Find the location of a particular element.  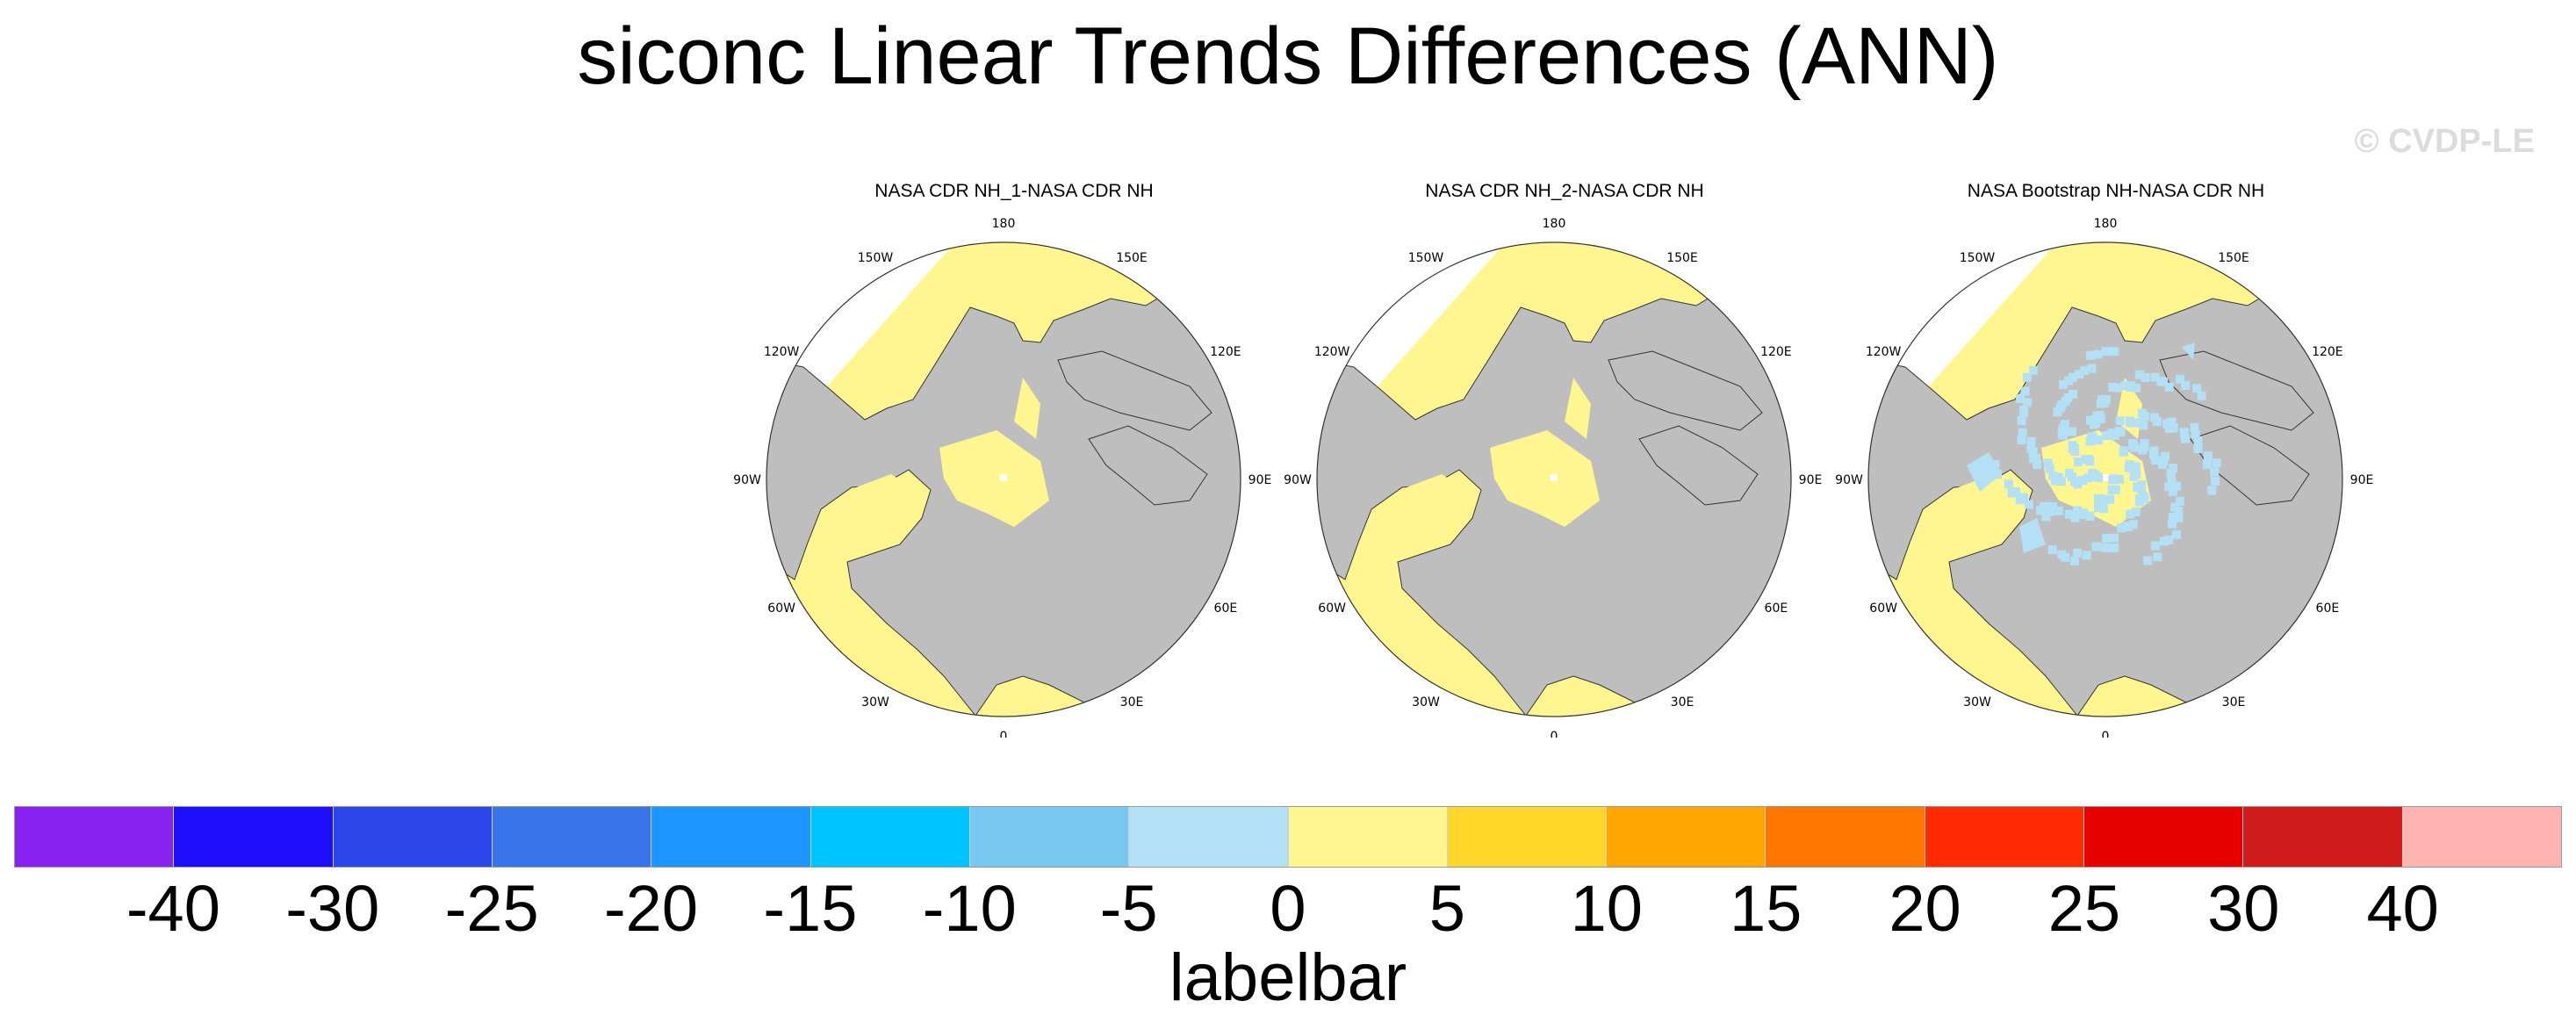

colorbar-tick-label: 25 is located at coordinates (2084, 908).